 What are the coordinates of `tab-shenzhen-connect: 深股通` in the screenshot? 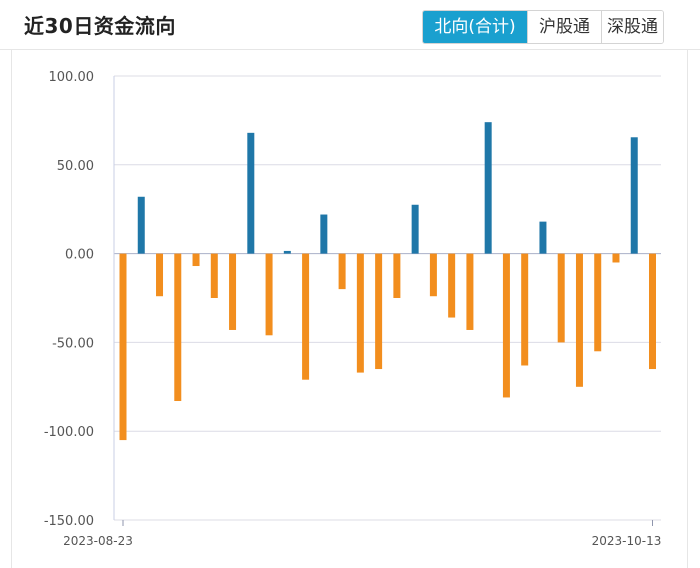 It's located at (632, 27).